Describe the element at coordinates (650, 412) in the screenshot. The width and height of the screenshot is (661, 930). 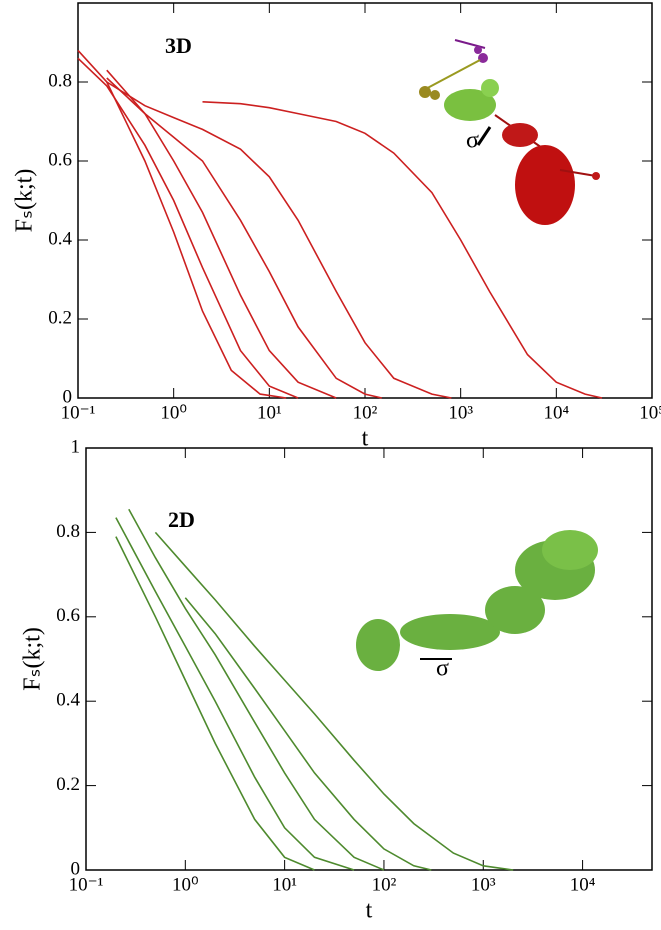
I see `x-tick-label: 10⁵` at that location.